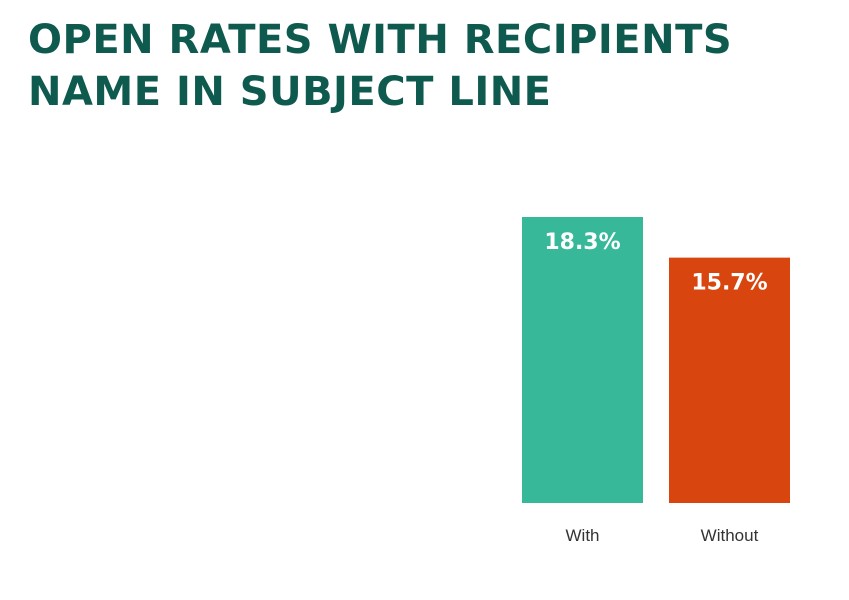 The height and width of the screenshot is (600, 849). I want to click on value-label-with: 18.3%, so click(582, 242).